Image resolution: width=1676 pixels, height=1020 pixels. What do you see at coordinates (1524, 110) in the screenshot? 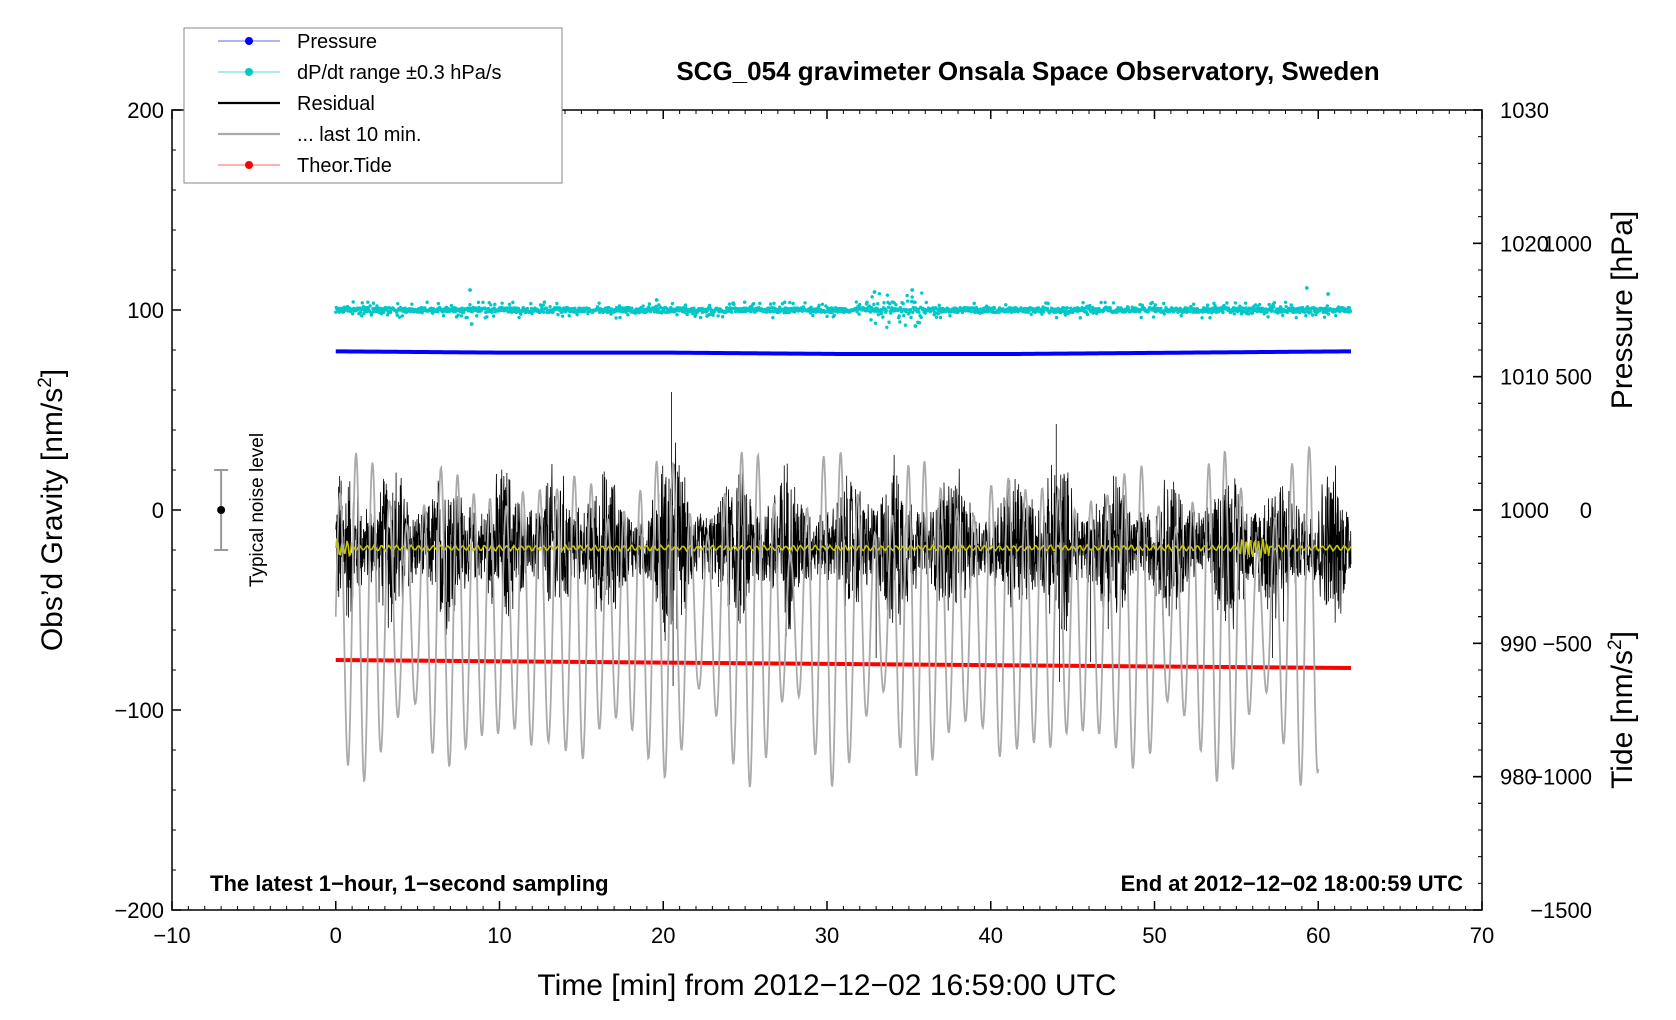
I see `pressure-tick-label: 1030` at bounding box center [1524, 110].